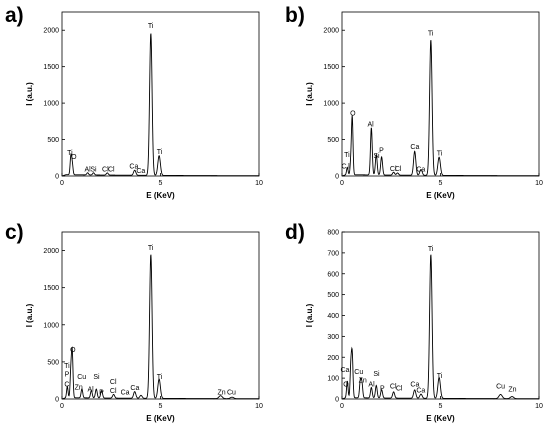 This screenshot has width=550, height=430. What do you see at coordinates (295, 232) in the screenshot?
I see `panel-label: d)` at bounding box center [295, 232].